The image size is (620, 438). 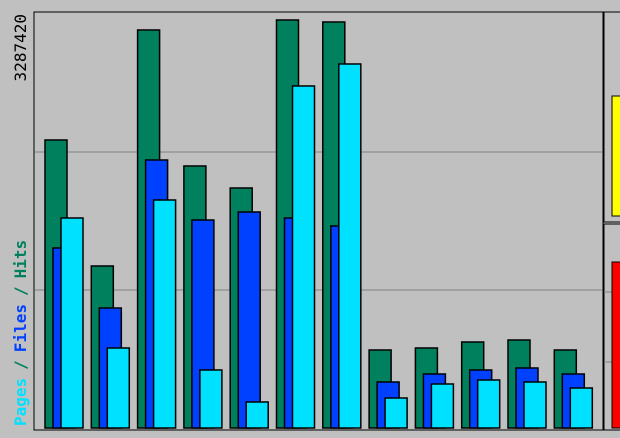 What do you see at coordinates (20, 259) in the screenshot?
I see `legend-hits: Hits` at bounding box center [20, 259].